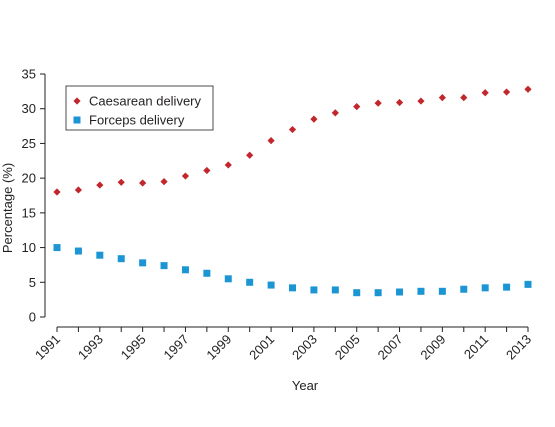 This screenshot has height=427, width=555. Describe the element at coordinates (292, 270) in the screenshot. I see `series-forceps-delivery` at that location.